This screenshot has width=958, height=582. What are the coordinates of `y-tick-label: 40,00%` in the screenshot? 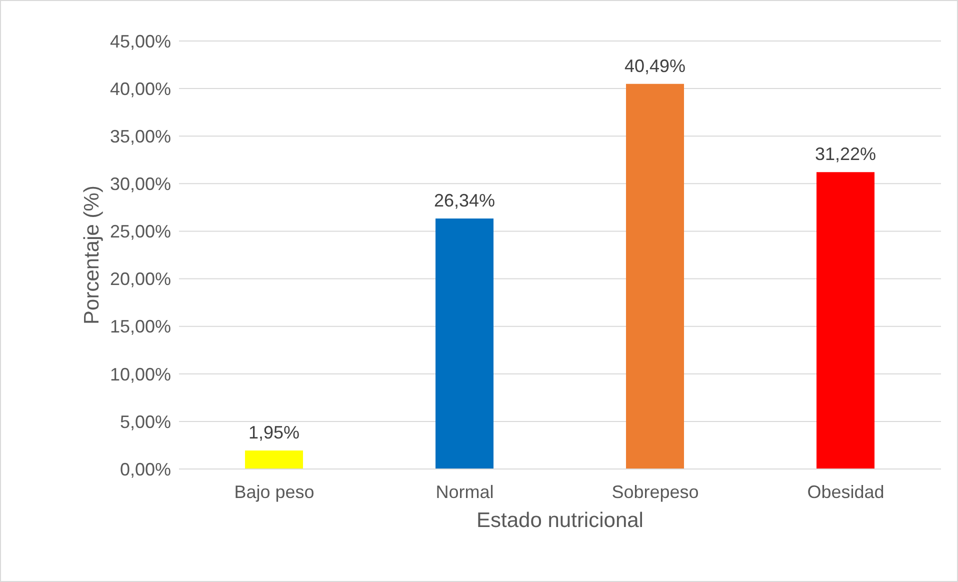 It's located at (140, 88).